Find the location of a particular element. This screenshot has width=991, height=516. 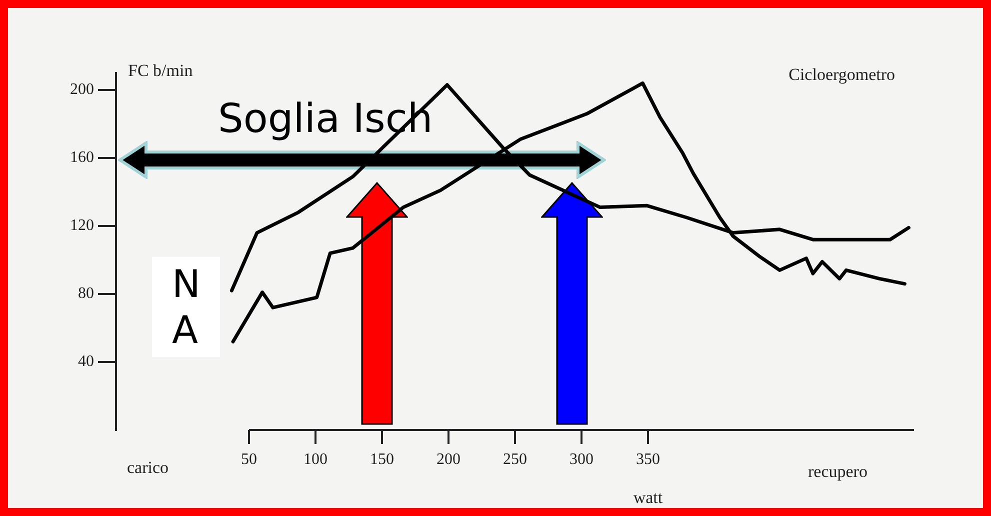

x-tick-label: 200 is located at coordinates (448, 459).